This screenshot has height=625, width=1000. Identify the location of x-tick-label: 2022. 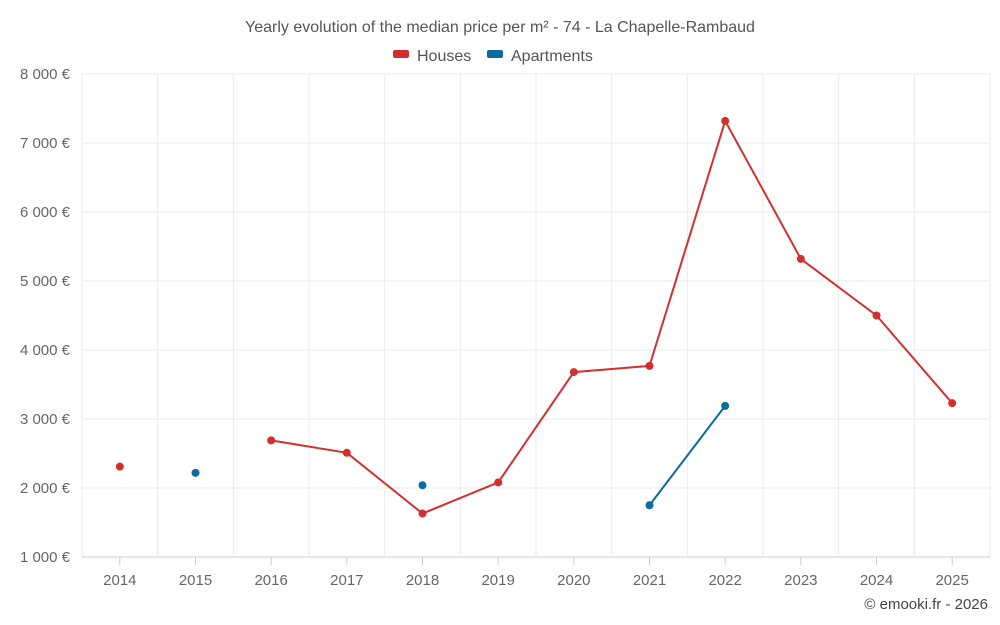
(724, 580).